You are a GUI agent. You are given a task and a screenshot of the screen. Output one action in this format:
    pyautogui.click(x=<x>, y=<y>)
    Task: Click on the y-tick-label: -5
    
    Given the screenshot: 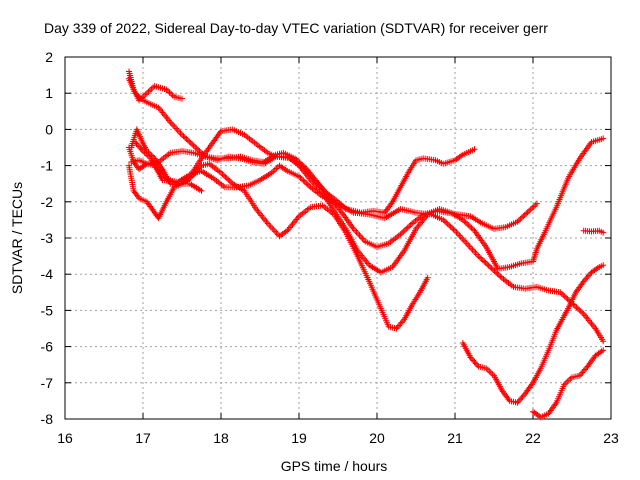 What is the action you would take?
    pyautogui.click(x=47, y=310)
    